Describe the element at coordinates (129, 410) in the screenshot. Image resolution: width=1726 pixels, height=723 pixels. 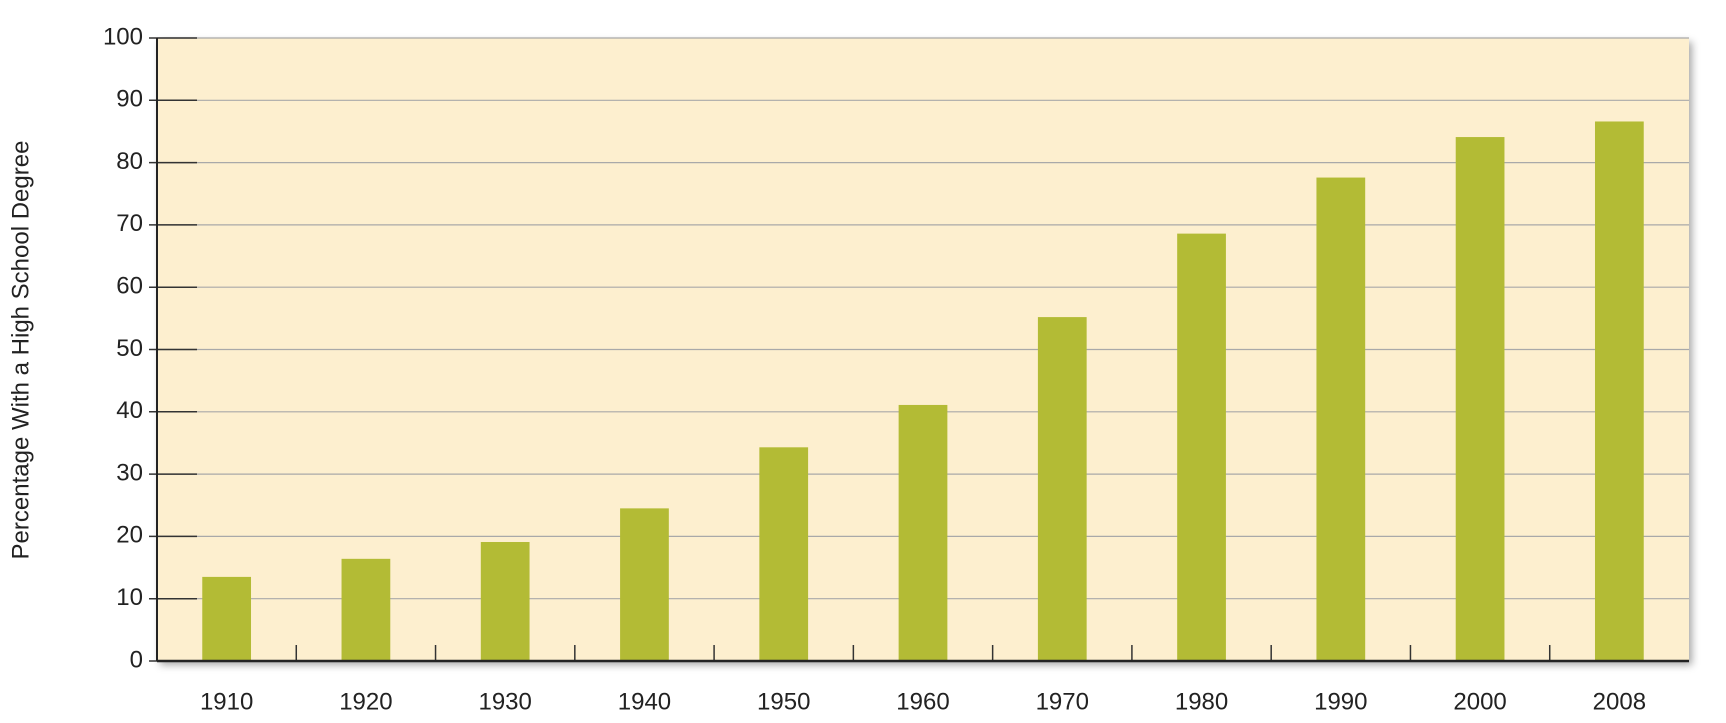
I see `y-tick-label: 40` at that location.